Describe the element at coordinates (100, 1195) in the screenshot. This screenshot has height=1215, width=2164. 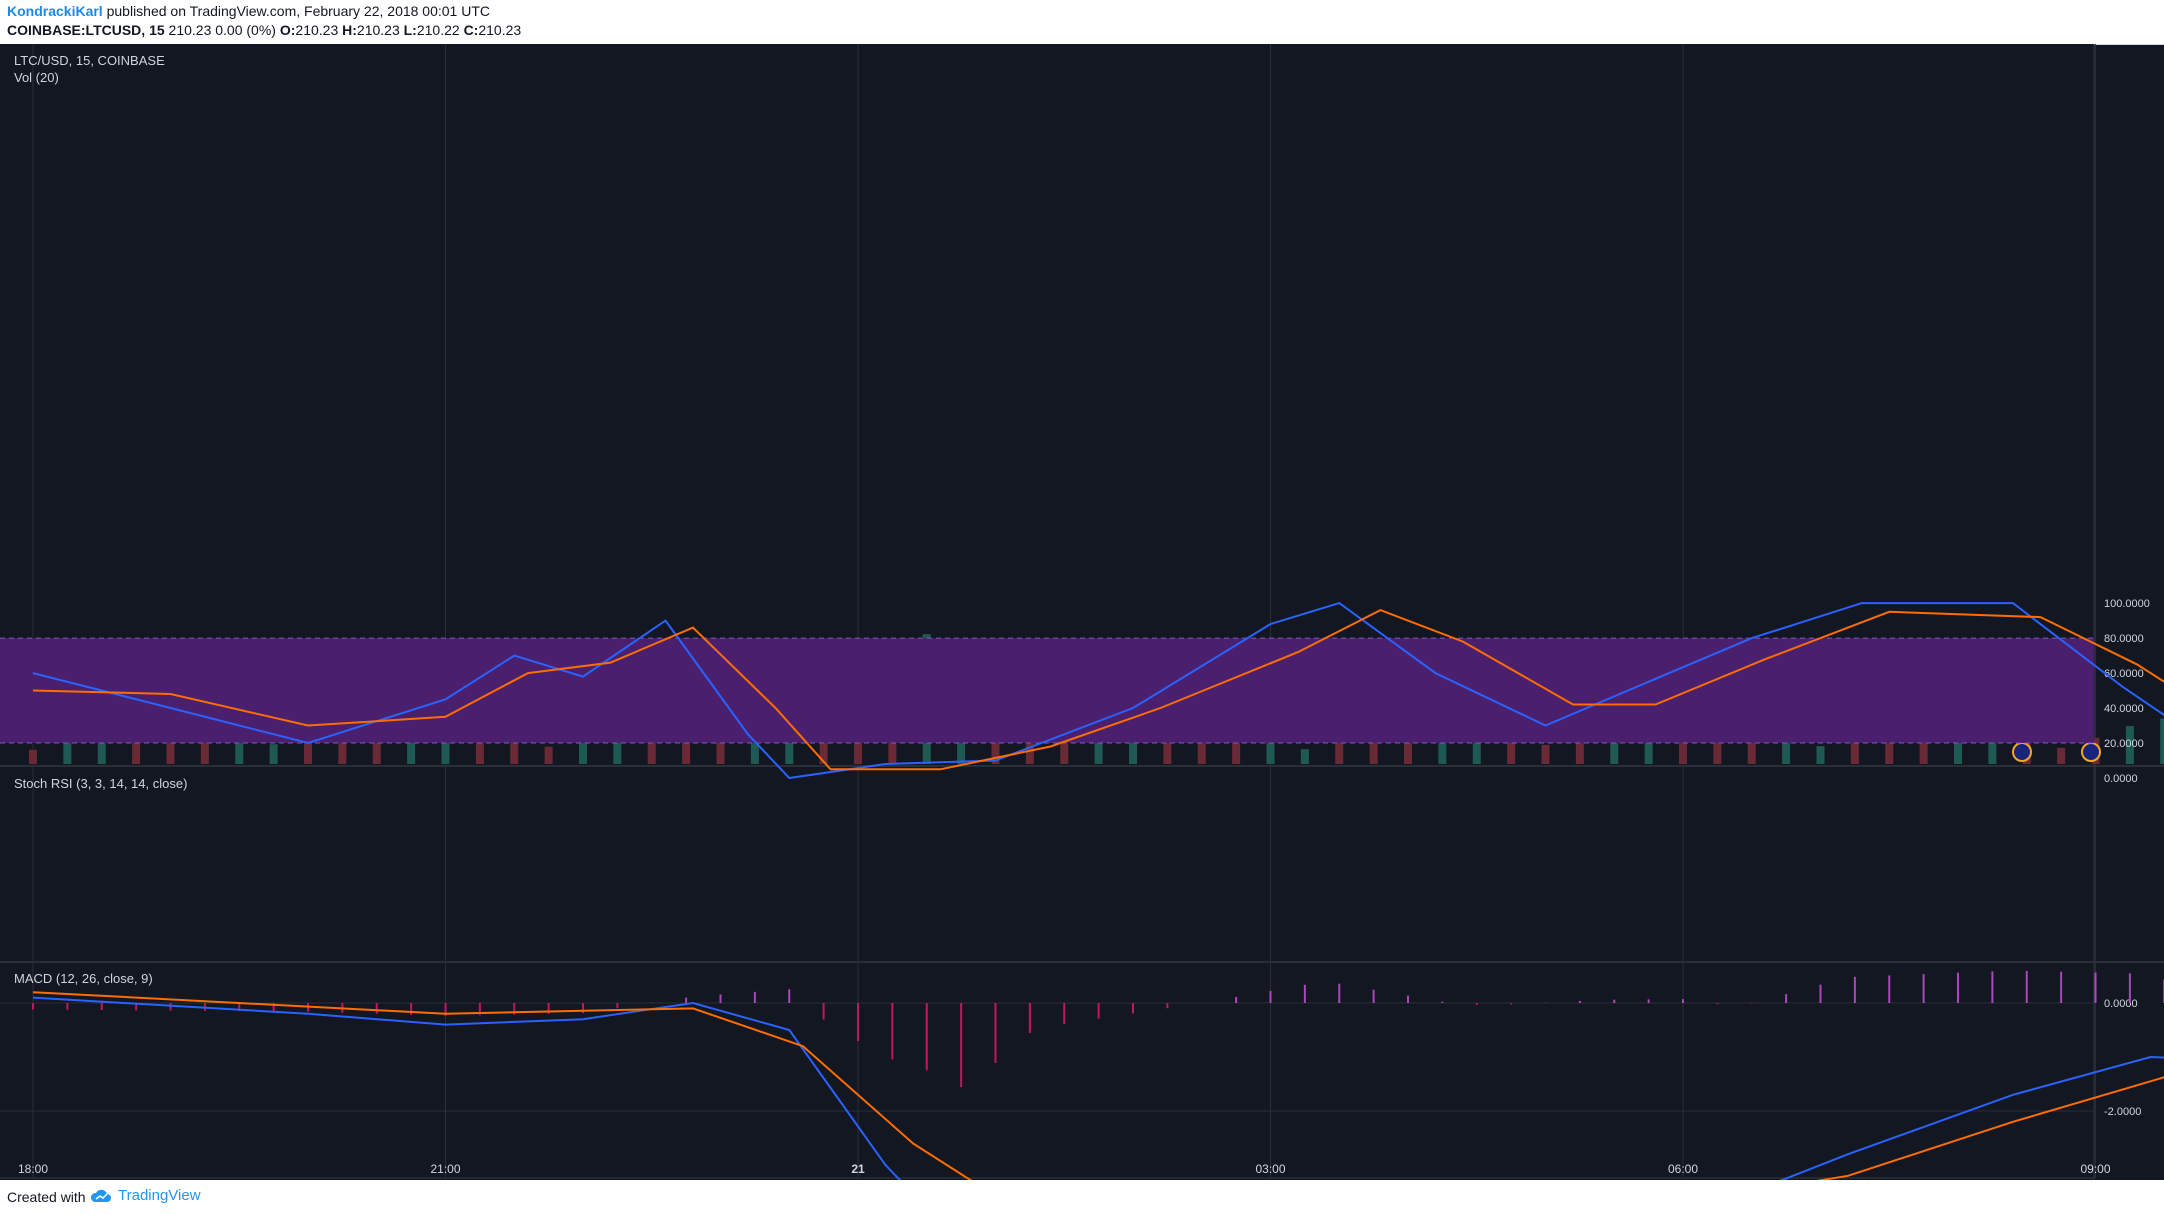
I see `cloud-logo-icon` at that location.